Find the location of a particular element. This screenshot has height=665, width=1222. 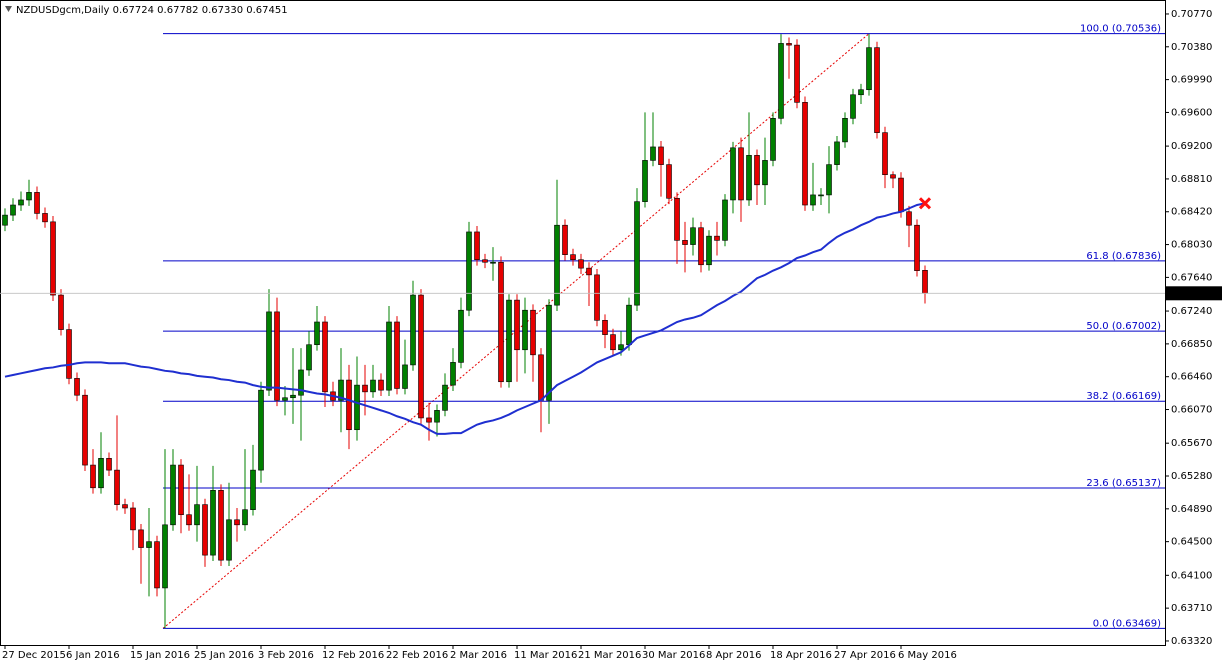

y-tick-label: 0.66460 is located at coordinates (1191, 377).